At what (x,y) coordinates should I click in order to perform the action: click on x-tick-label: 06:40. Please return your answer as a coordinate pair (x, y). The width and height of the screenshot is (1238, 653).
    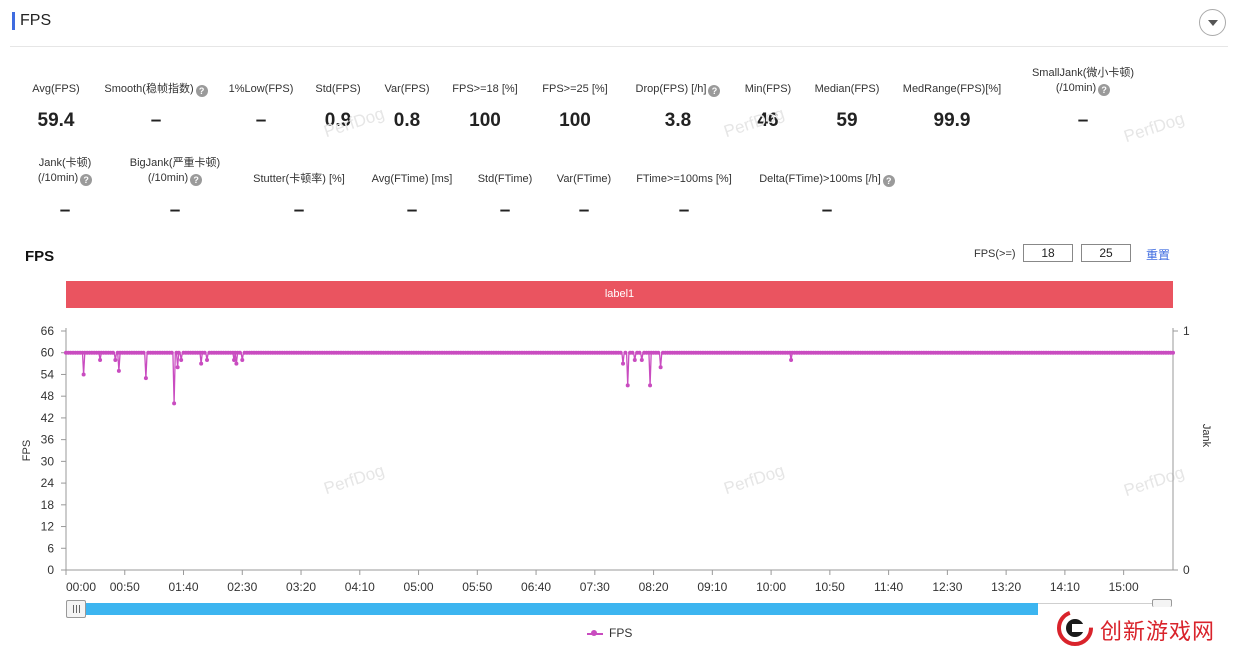
    Looking at the image, I should click on (536, 587).